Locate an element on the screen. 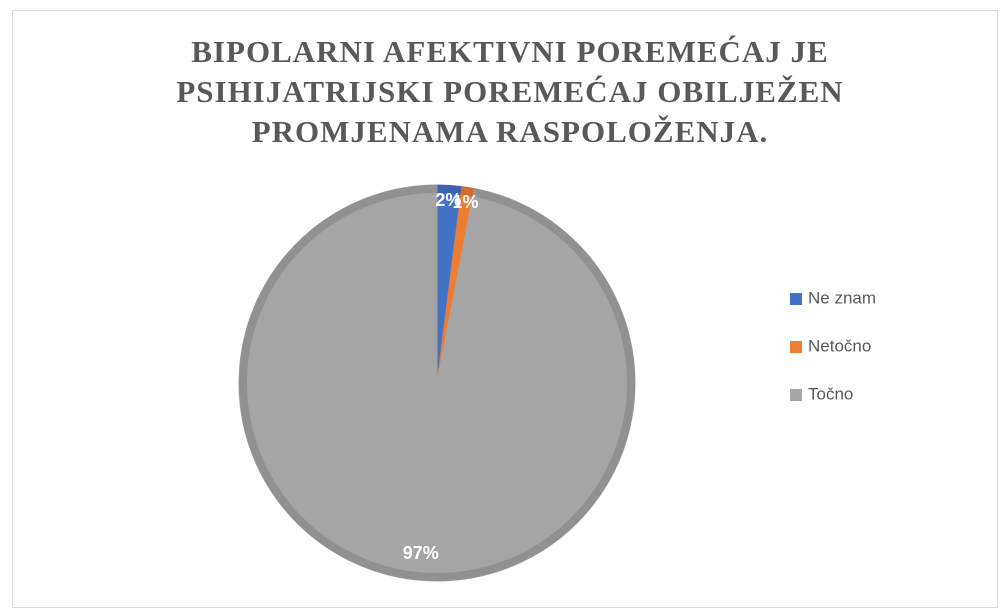 This screenshot has width=1006, height=610. legend-label: Ne znam is located at coordinates (842, 297).